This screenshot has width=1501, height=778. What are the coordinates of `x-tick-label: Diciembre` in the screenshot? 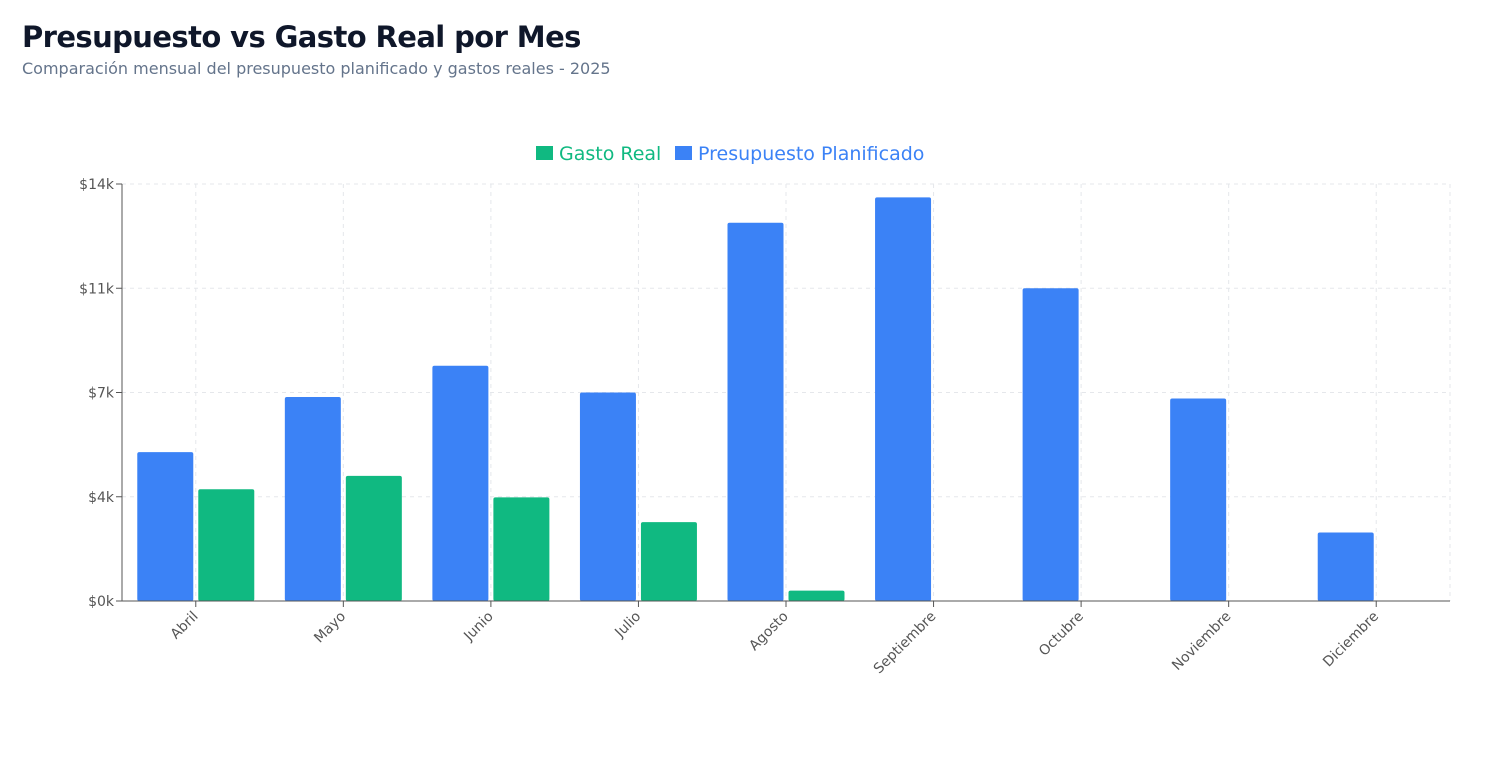 It's located at (1351, 640).